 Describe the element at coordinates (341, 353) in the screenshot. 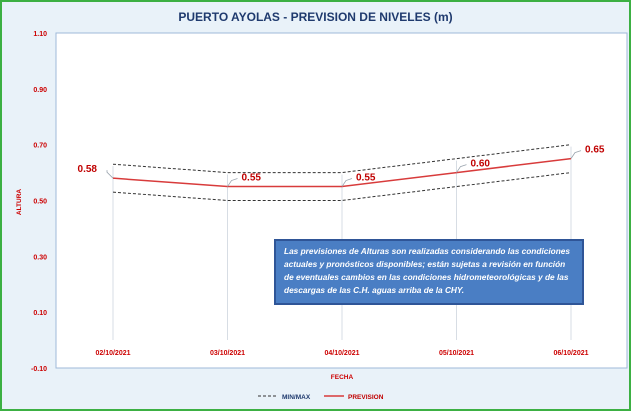

I see `x-tick-label: 04/10/2021` at that location.